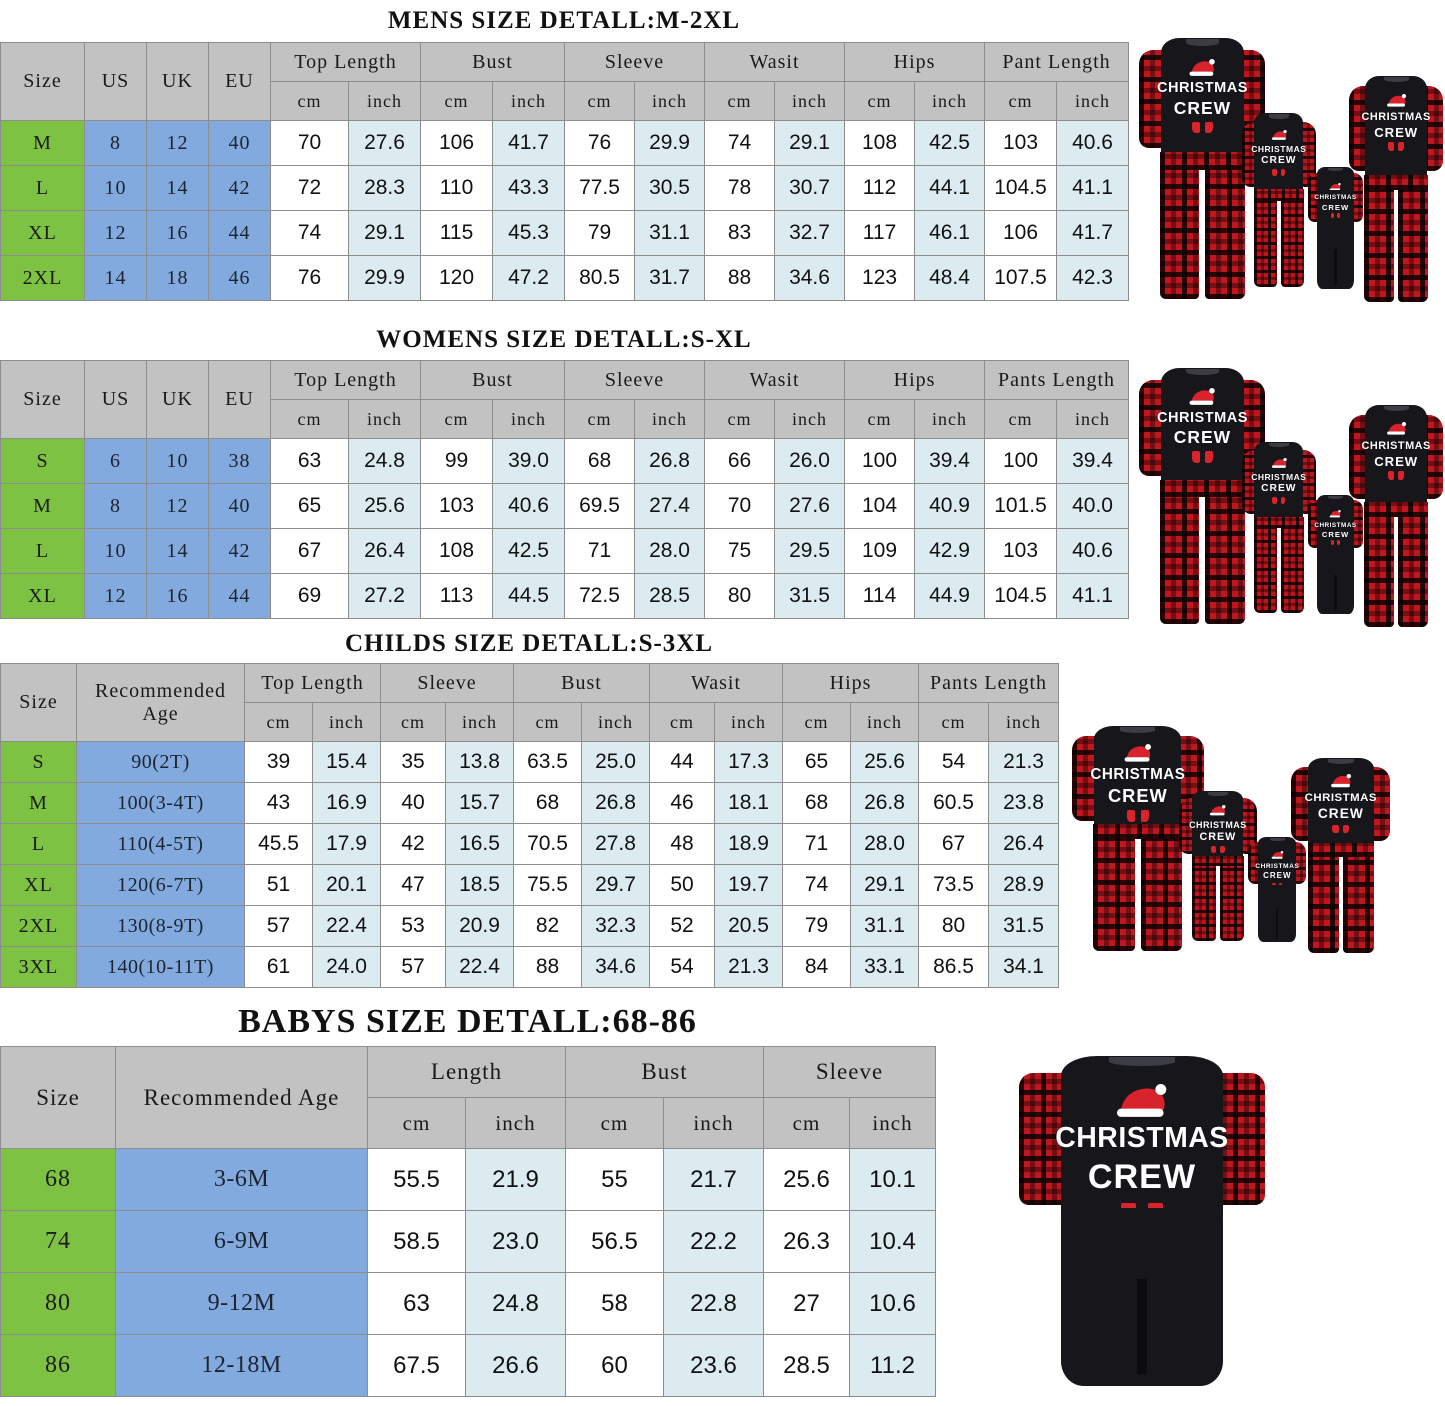 The height and width of the screenshot is (1406, 1445). I want to click on babys-row-1-val-4: 26.3, so click(806, 1241).